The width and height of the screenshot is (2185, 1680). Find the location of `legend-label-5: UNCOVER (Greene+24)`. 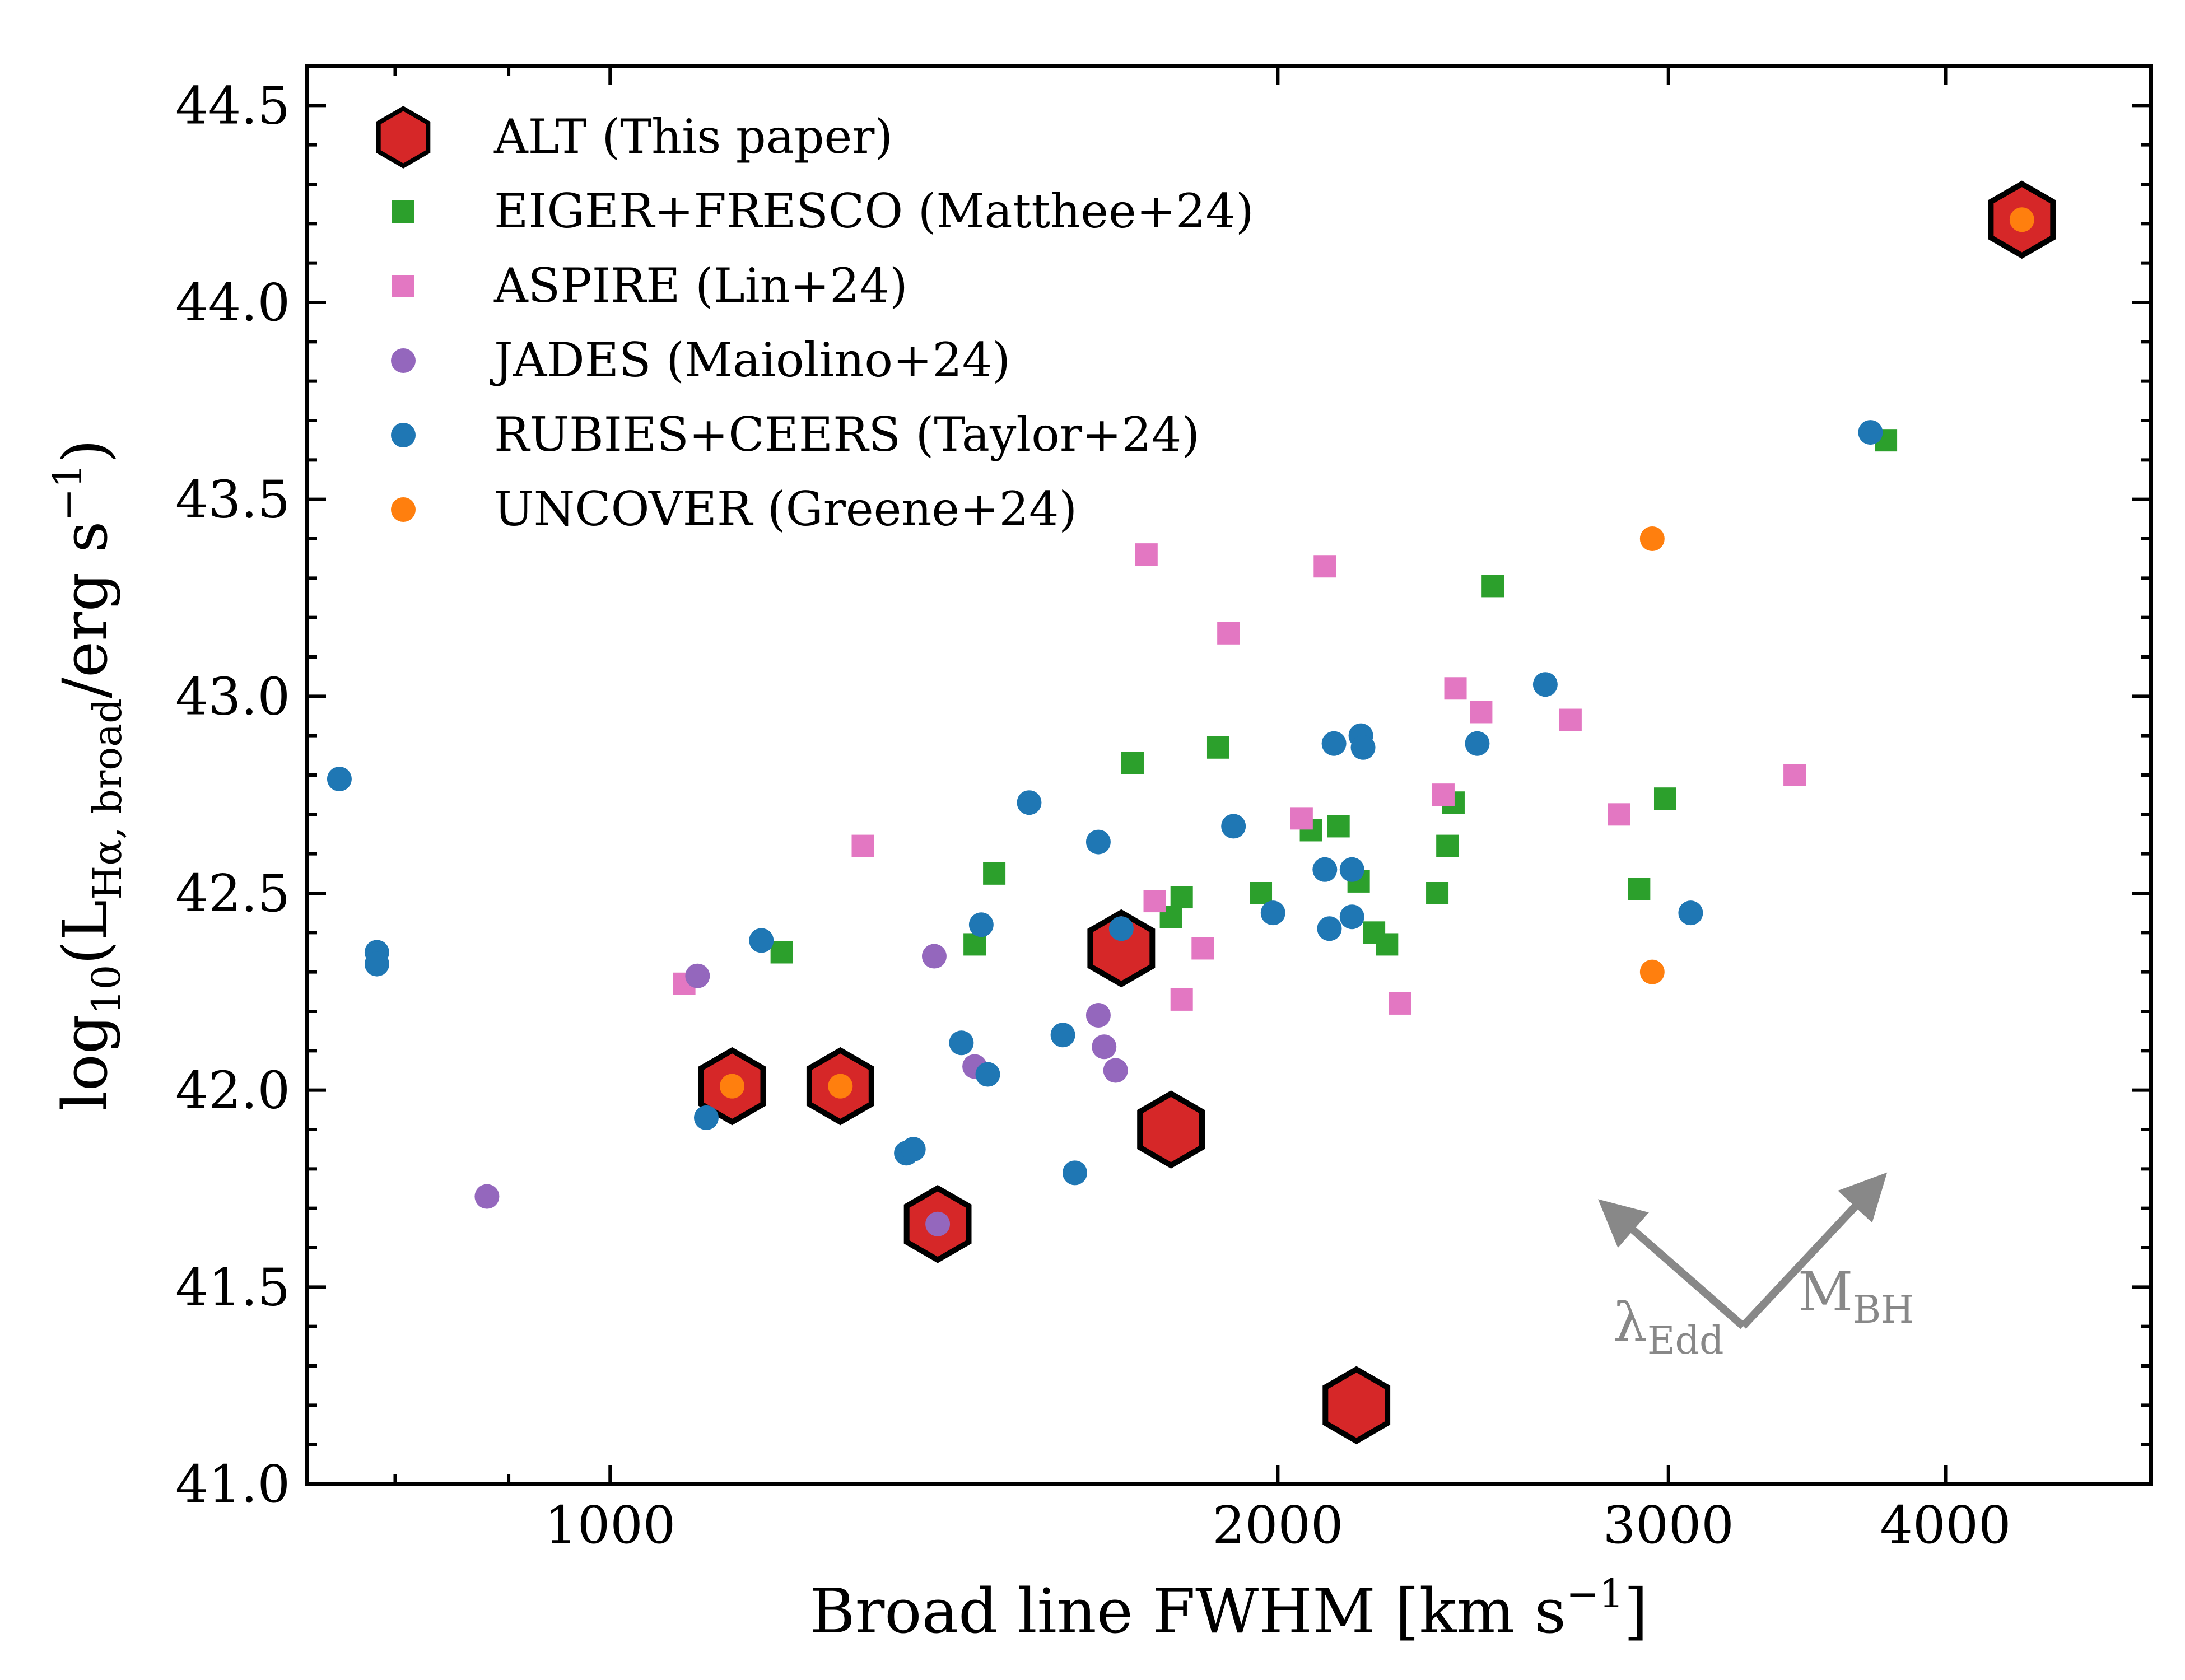

legend-label-5: UNCOVER (Greene+24) is located at coordinates (785, 509).